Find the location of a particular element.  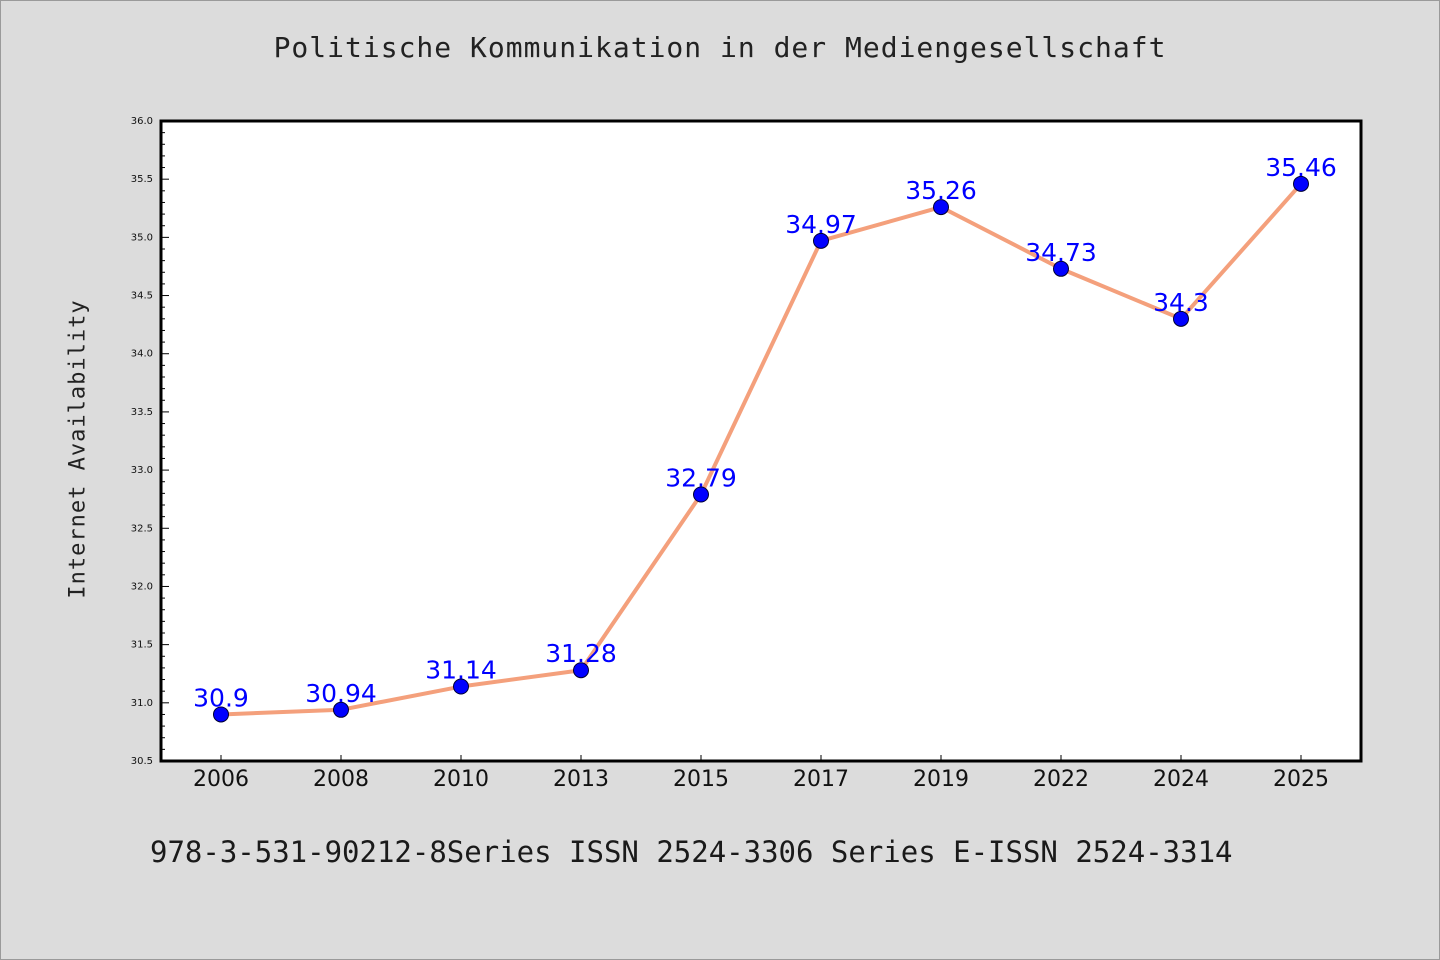

x-tick-label: 2008 is located at coordinates (341, 779).